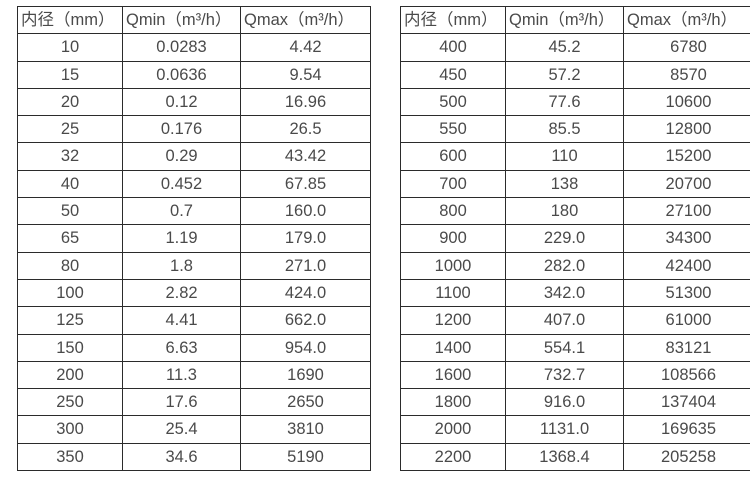  What do you see at coordinates (575, 320) in the screenshot?
I see `table-row: 1200 407.0 61000` at bounding box center [575, 320].